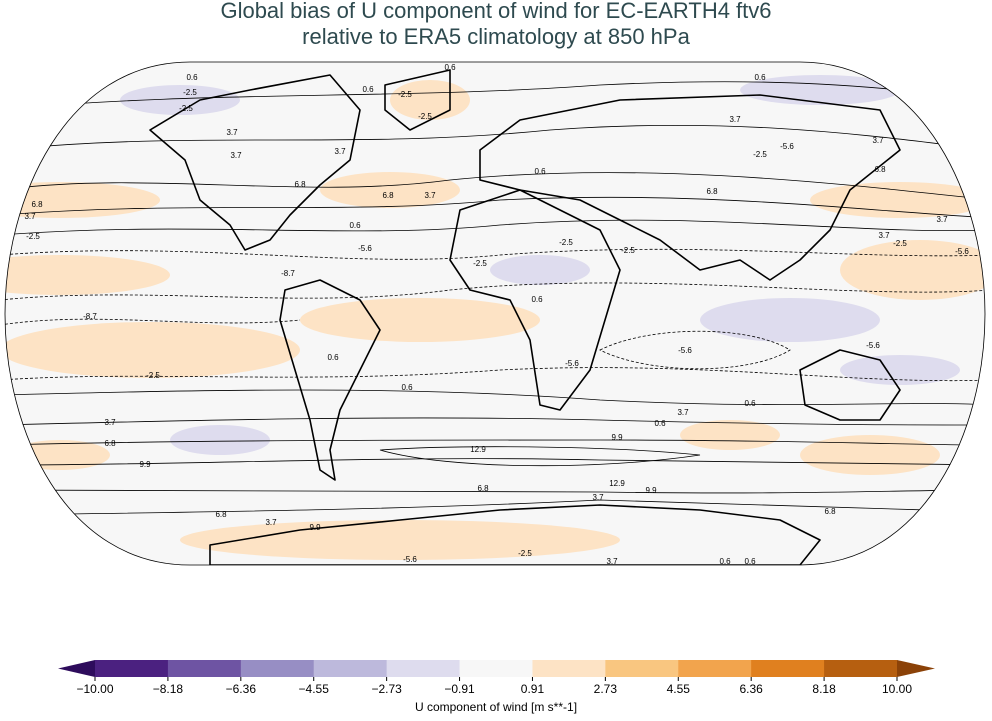 This screenshot has width=992, height=721. What do you see at coordinates (496, 36) in the screenshot?
I see `title-line: relative to ERA5 climatology at 850 hPa` at bounding box center [496, 36].